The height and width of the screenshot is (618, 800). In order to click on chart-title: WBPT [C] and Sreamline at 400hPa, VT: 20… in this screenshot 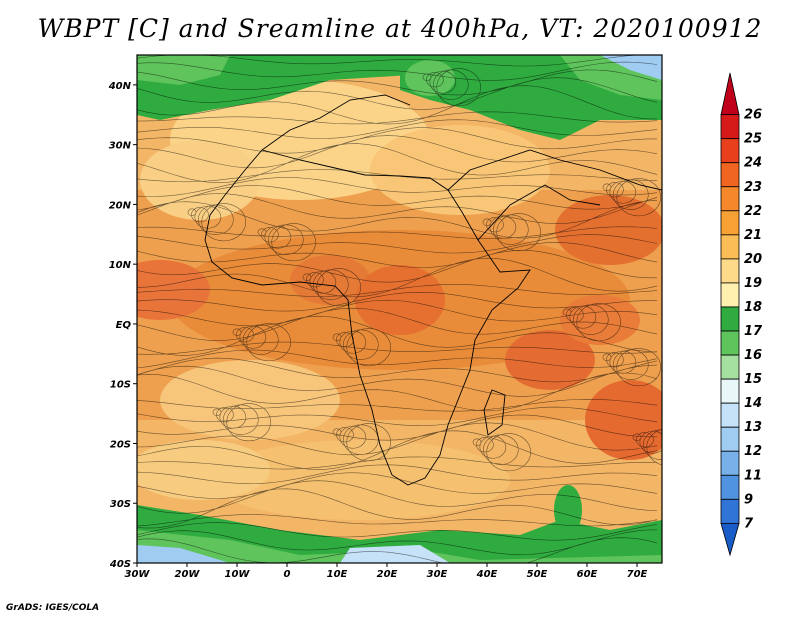, I will do `click(400, 28)`.